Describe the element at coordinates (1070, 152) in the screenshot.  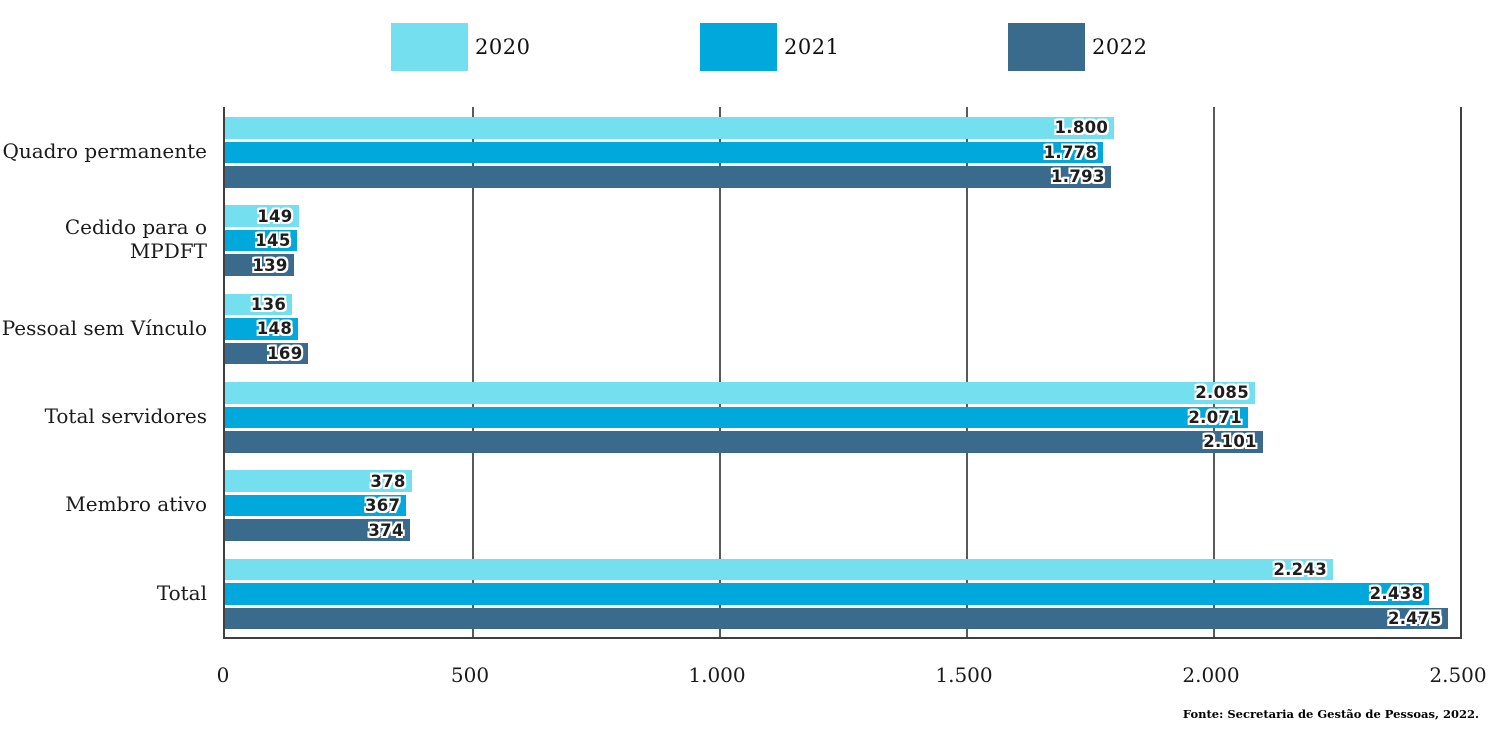
I see `bar-value-label: 1.778` at that location.